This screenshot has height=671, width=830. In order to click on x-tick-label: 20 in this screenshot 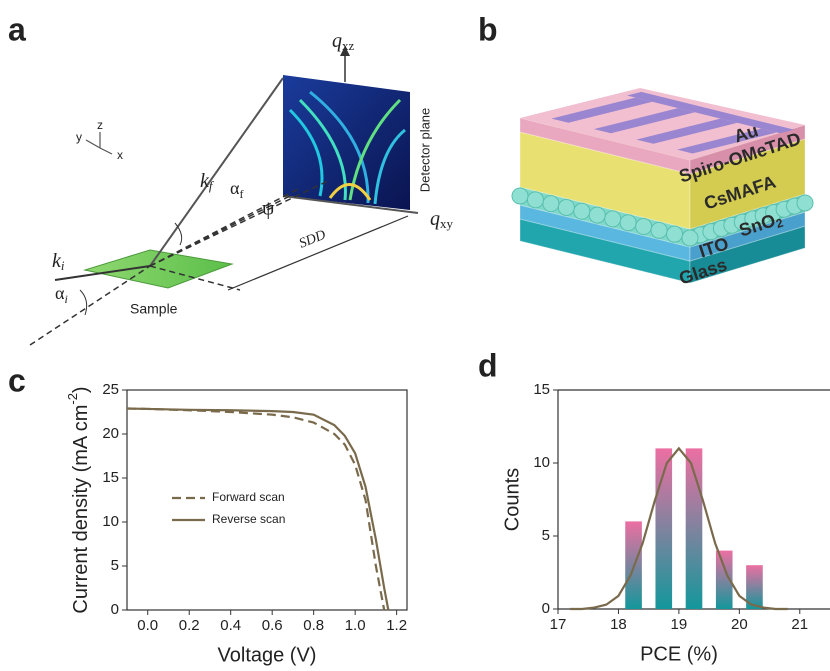, I will do `click(739, 624)`.